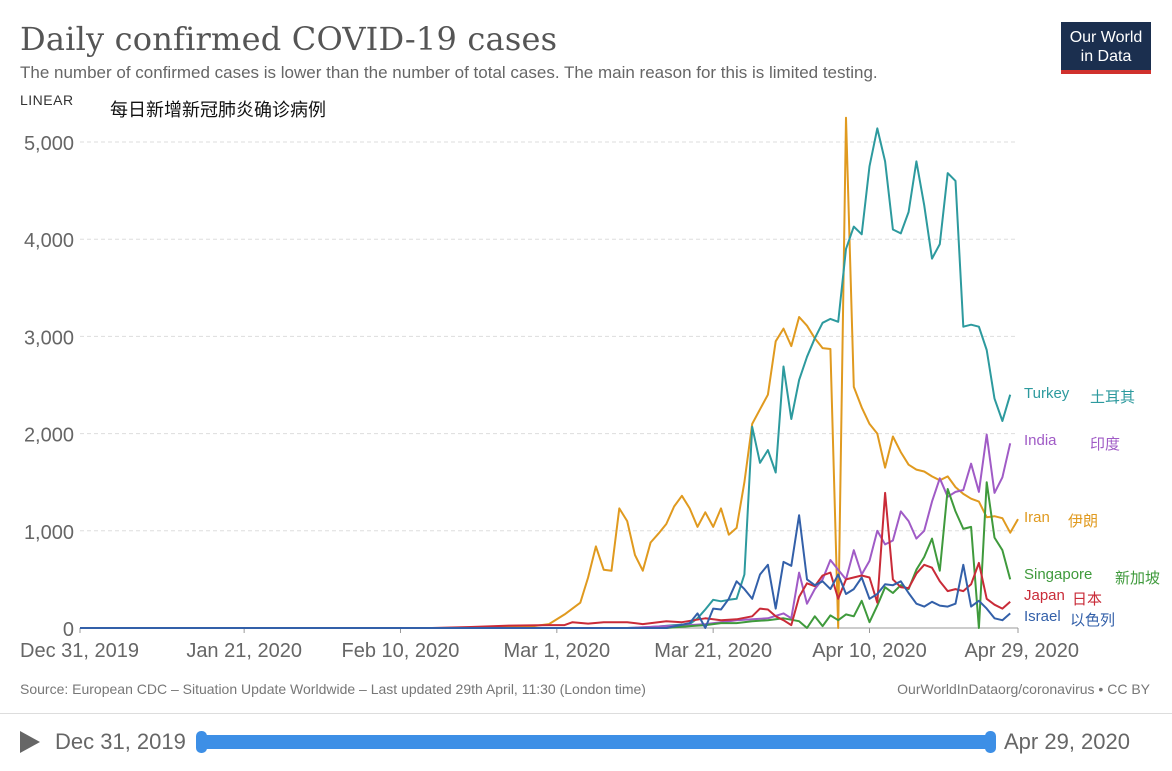 This screenshot has width=1172, height=771. I want to click on y-tick-label: 2,000, so click(49, 436).